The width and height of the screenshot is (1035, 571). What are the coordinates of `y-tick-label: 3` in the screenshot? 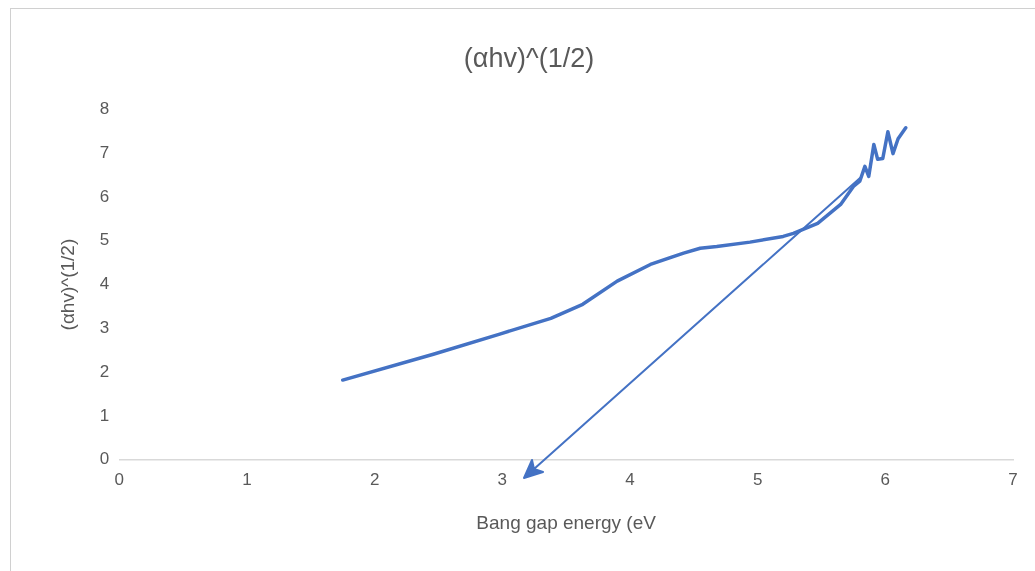 It's located at (104, 328).